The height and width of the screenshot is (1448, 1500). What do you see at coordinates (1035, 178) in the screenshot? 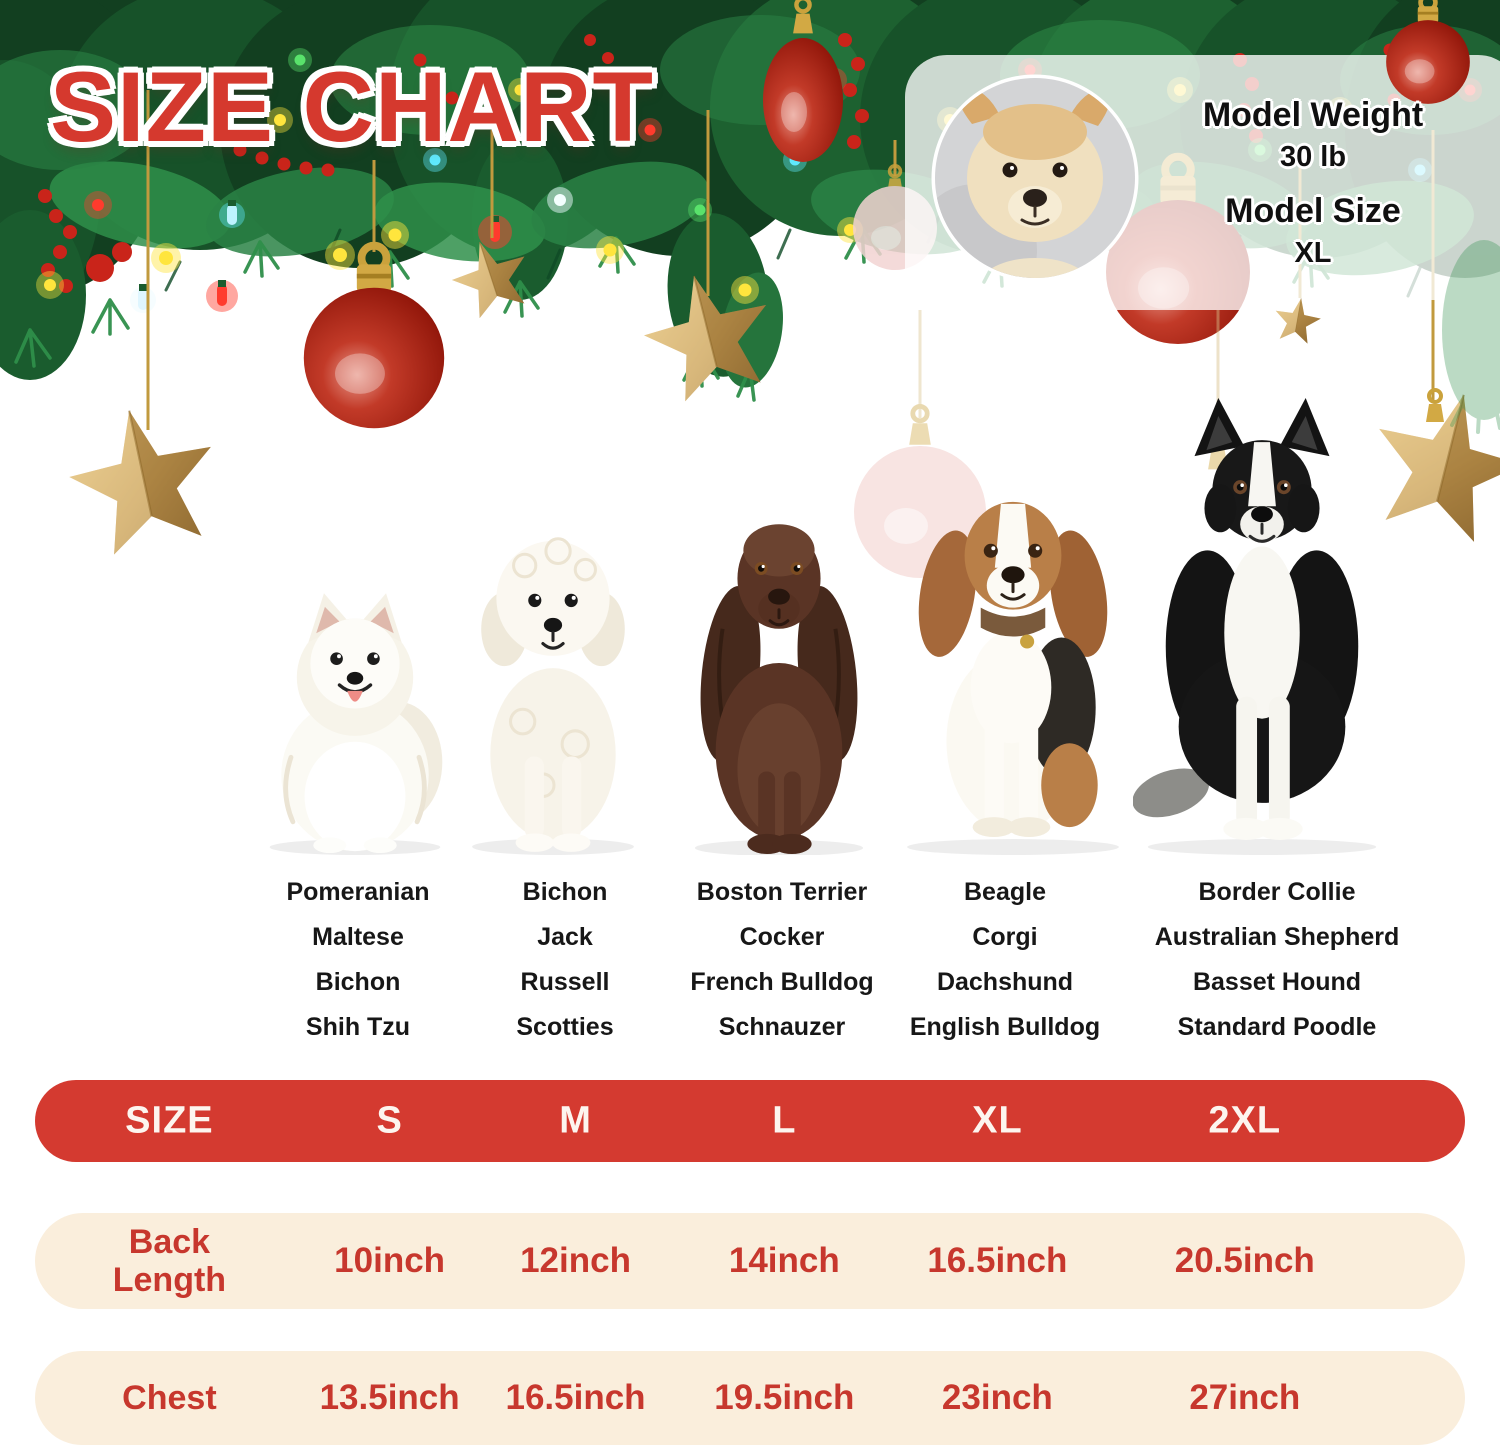
I see `model-dog-photo` at bounding box center [1035, 178].